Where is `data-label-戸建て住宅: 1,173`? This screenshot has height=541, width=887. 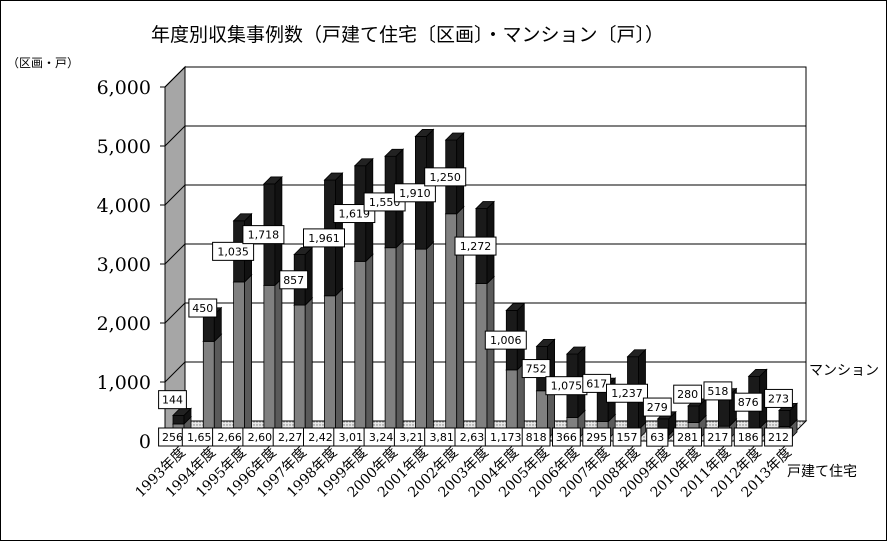 data-label-戸建て住宅: 1,173 is located at coordinates (505, 437).